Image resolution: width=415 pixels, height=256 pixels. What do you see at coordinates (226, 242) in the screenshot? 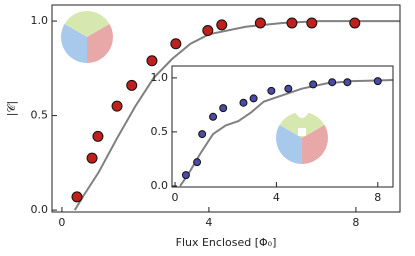
I see `x-axis-label: Flux Enclosed [Φ₀]` at bounding box center [226, 242].